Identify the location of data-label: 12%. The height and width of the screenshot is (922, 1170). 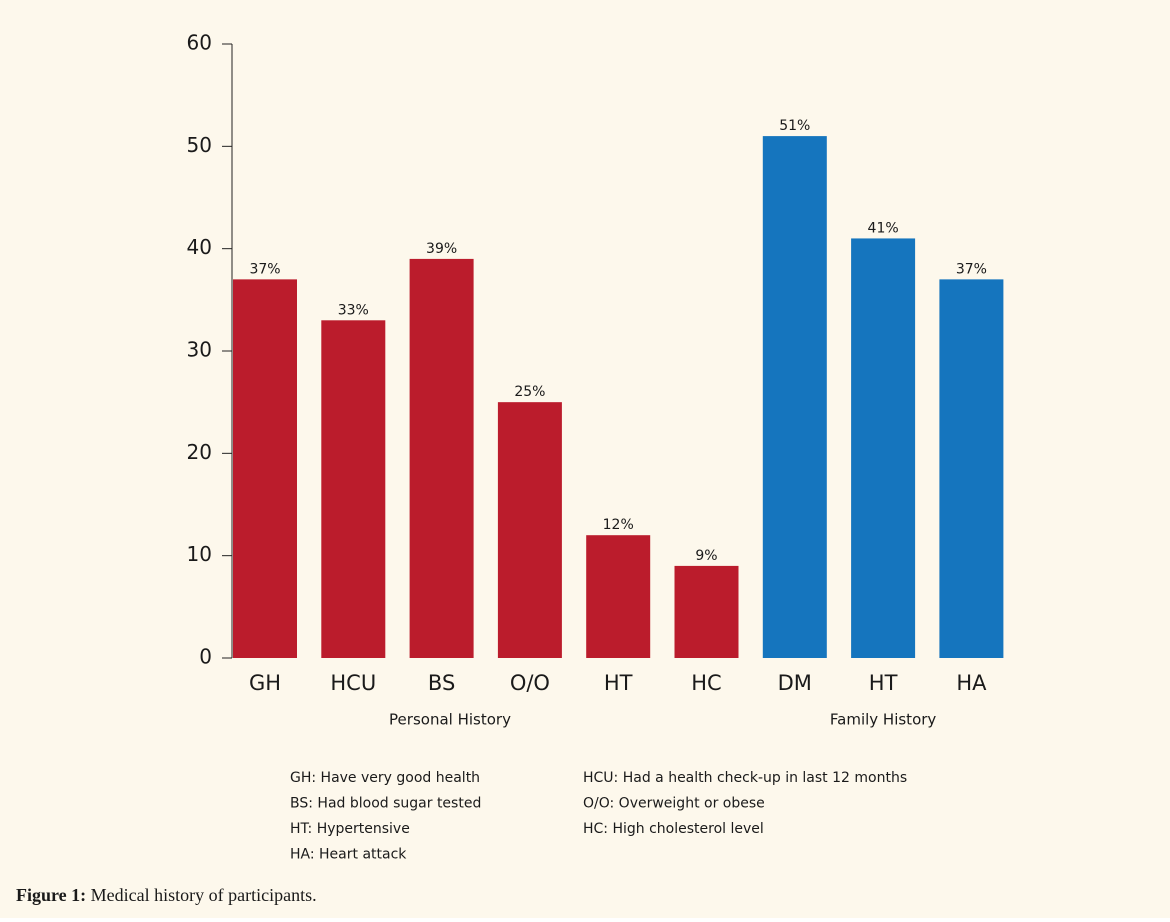
(618, 525).